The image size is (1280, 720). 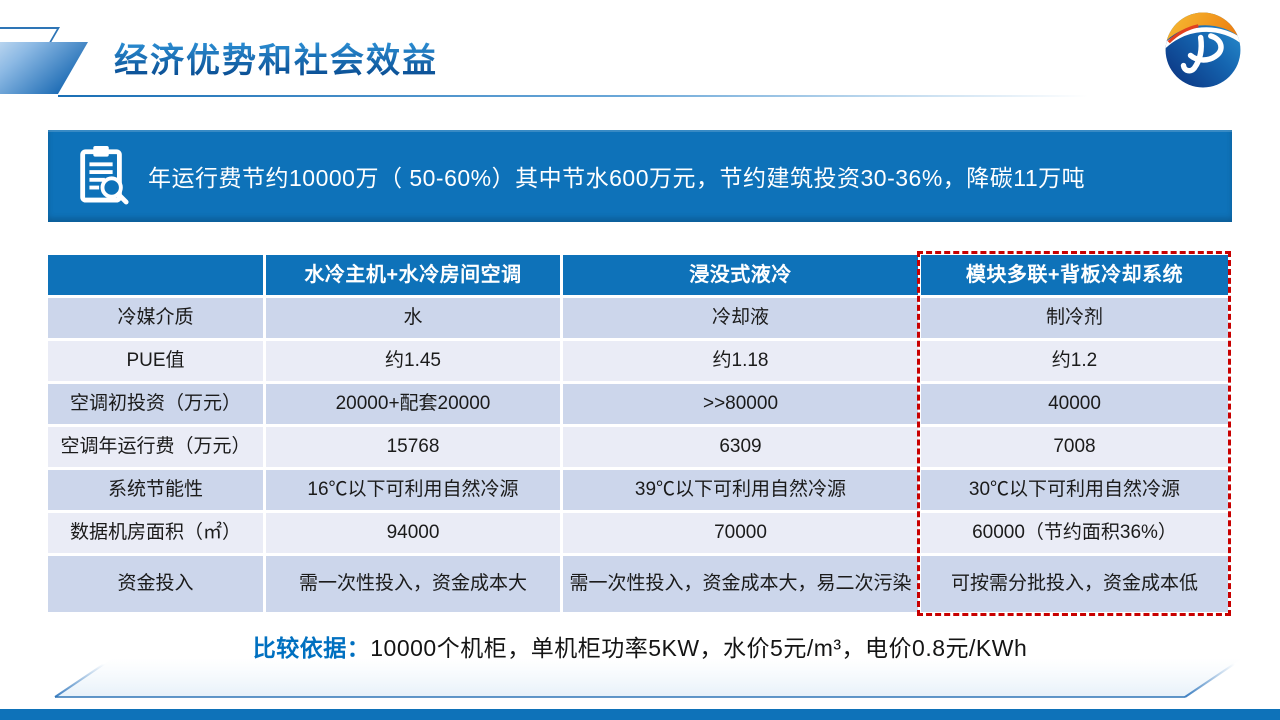 What do you see at coordinates (155, 361) in the screenshot?
I see `row-label: PUE值` at bounding box center [155, 361].